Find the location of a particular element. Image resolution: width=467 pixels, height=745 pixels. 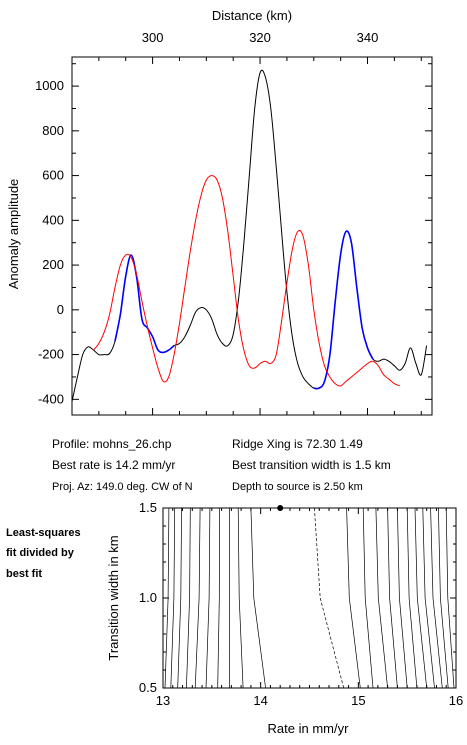

y-tick-label: 1.5 is located at coordinates (148, 507).